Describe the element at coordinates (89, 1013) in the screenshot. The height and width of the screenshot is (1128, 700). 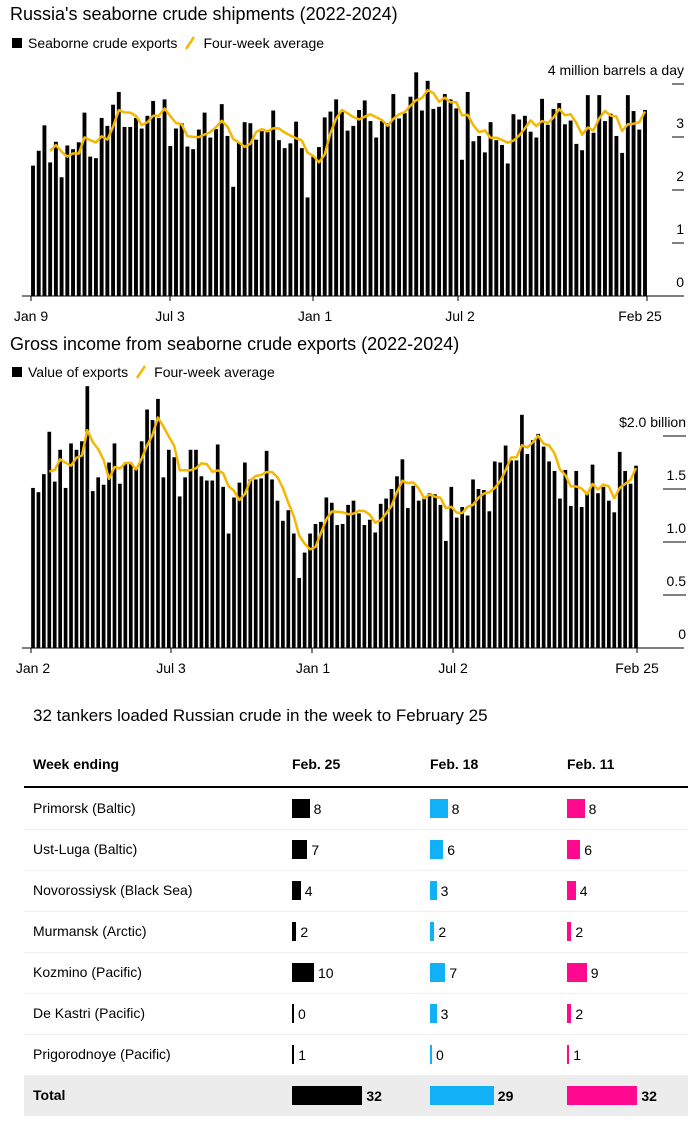
I see `port-name: De Kastri (Pacific)` at that location.